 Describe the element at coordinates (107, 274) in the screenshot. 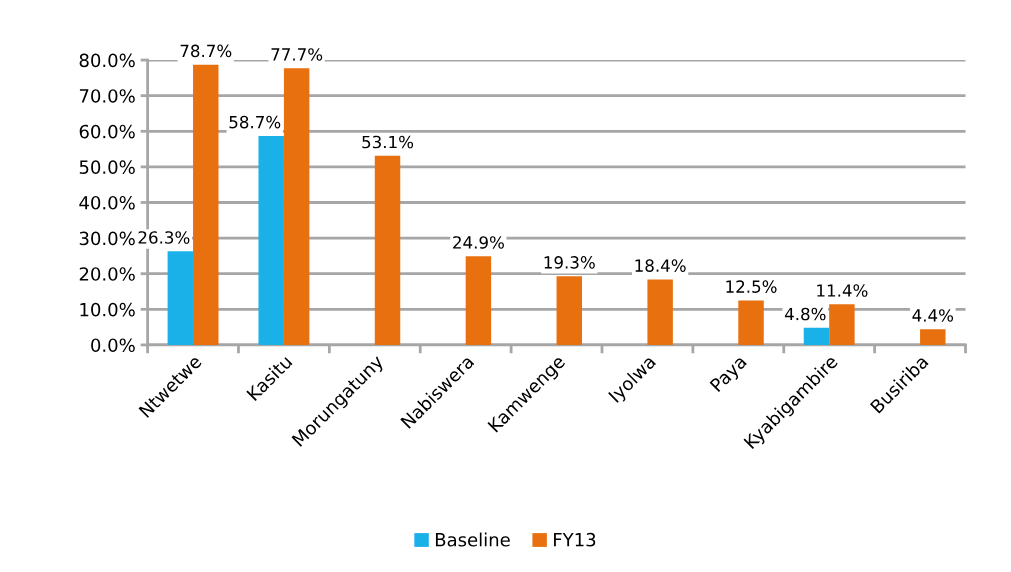

I see `y-tick-label: 20.0%` at that location.